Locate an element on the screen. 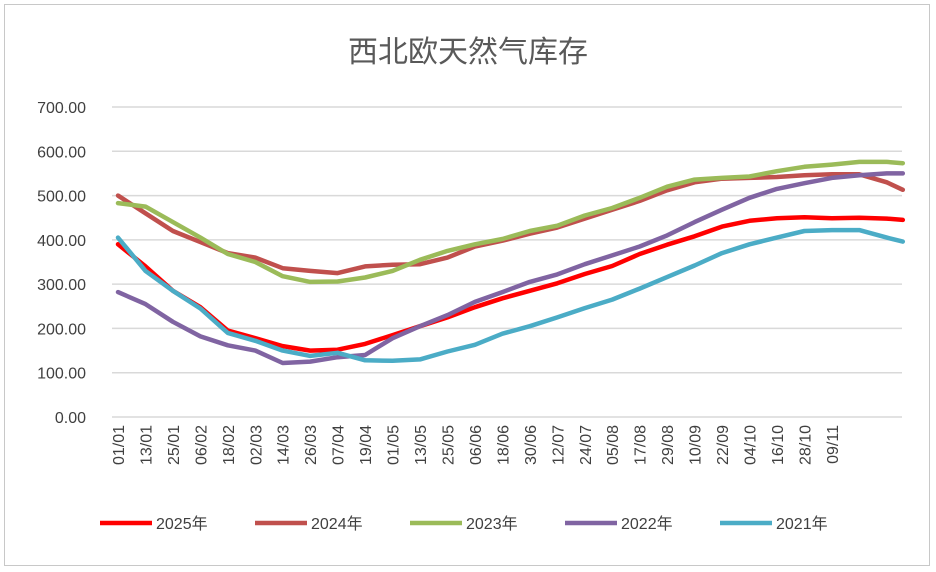 The width and height of the screenshot is (936, 572). x-tick-label: 04/10 is located at coordinates (750, 445).